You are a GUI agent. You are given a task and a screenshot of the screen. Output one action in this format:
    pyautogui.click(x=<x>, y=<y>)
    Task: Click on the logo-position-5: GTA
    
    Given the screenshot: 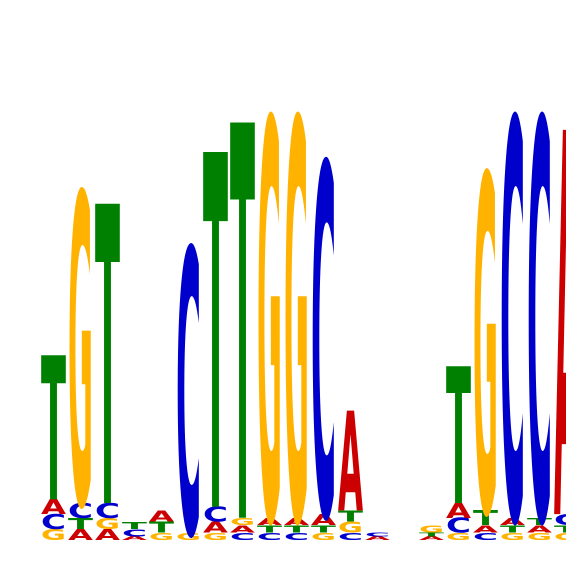 What is the action you would take?
    pyautogui.click(x=162, y=525)
    